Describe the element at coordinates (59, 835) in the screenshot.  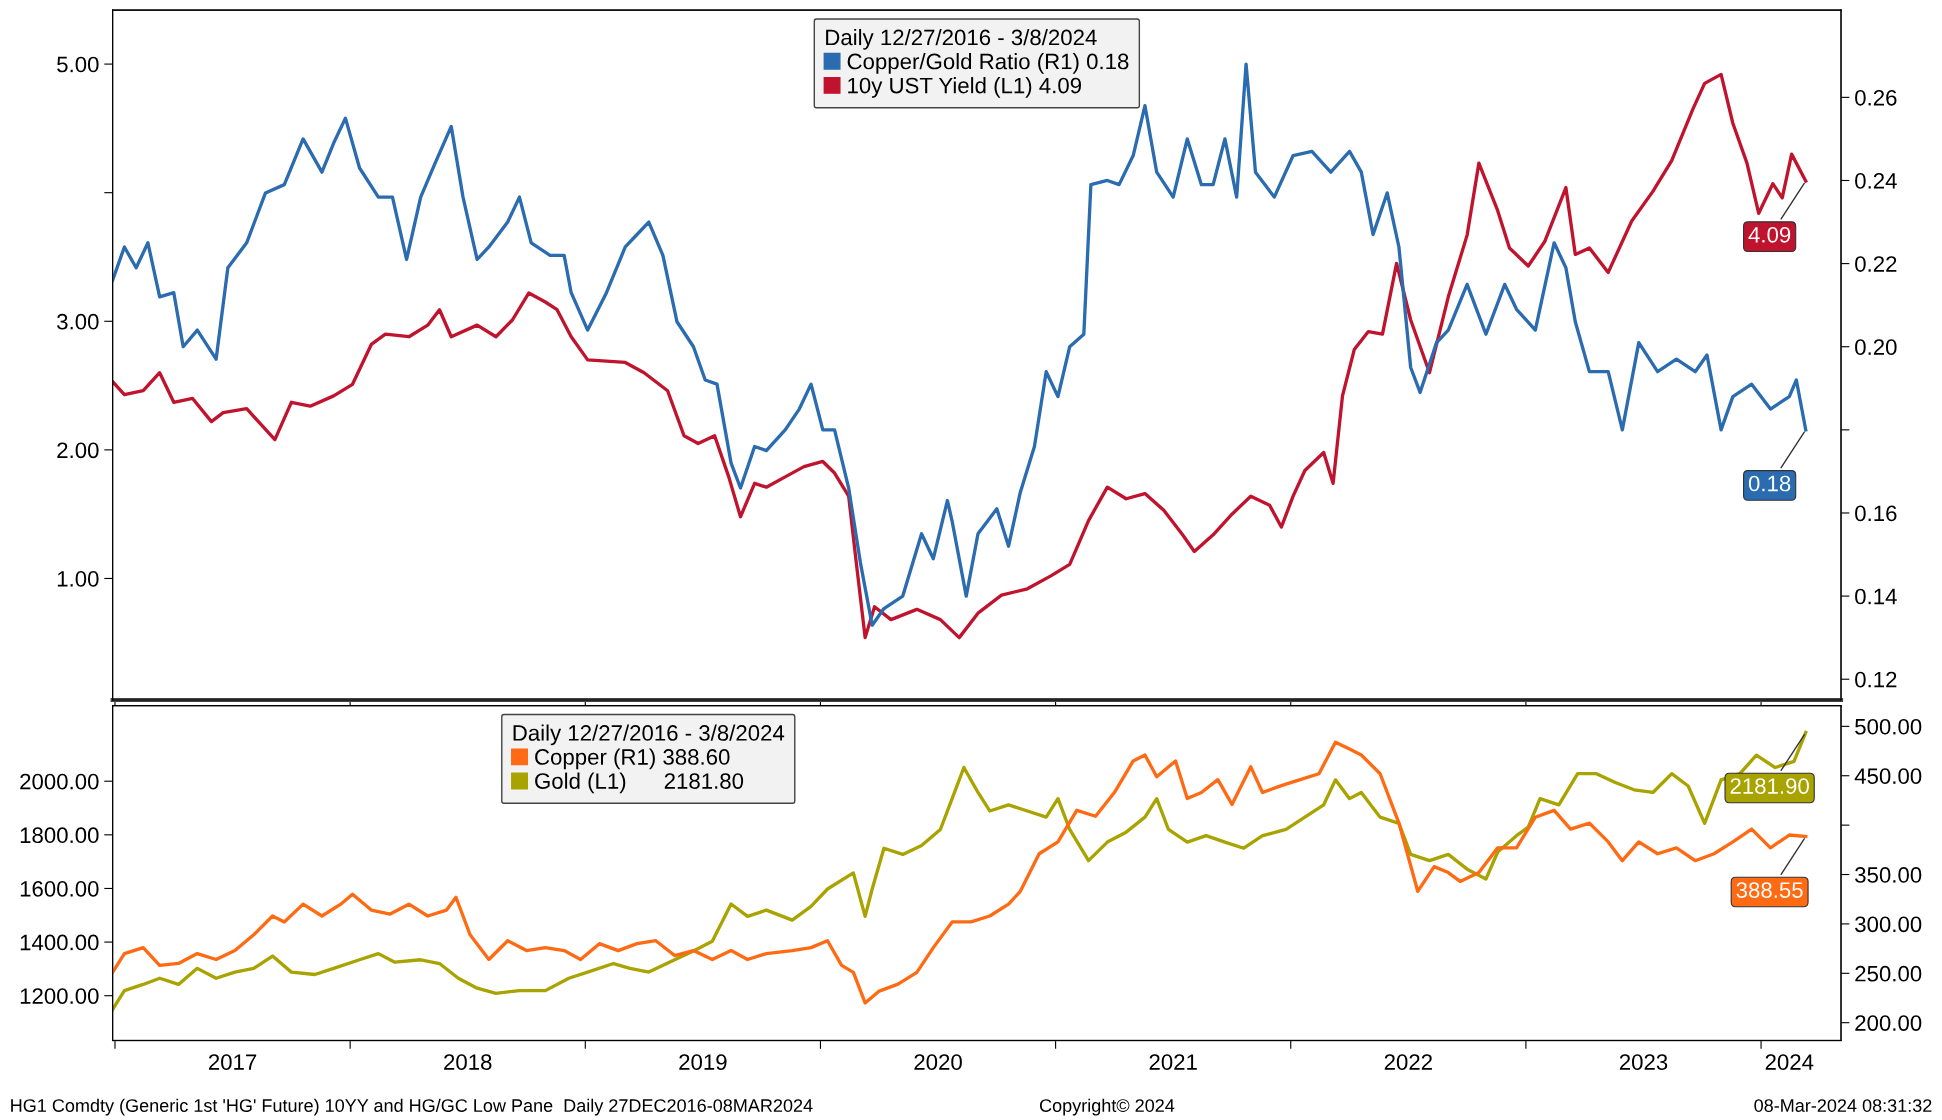
I see `y-tick-label: 1800.00` at that location.